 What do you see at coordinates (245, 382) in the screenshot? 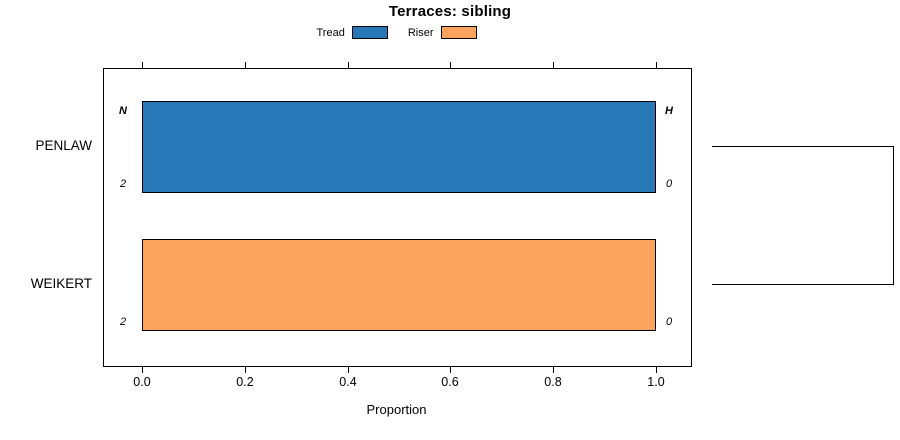
I see `x-tick-label: 0.2` at bounding box center [245, 382].